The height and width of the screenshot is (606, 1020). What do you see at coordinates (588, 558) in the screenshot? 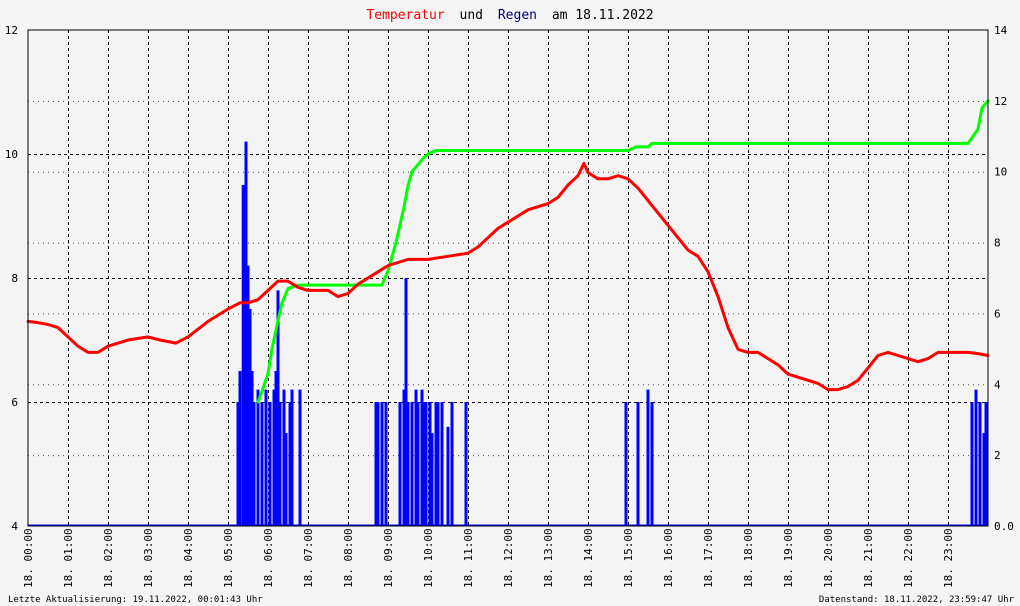
I see `x-tick-label: 18. 14:00` at bounding box center [588, 558].